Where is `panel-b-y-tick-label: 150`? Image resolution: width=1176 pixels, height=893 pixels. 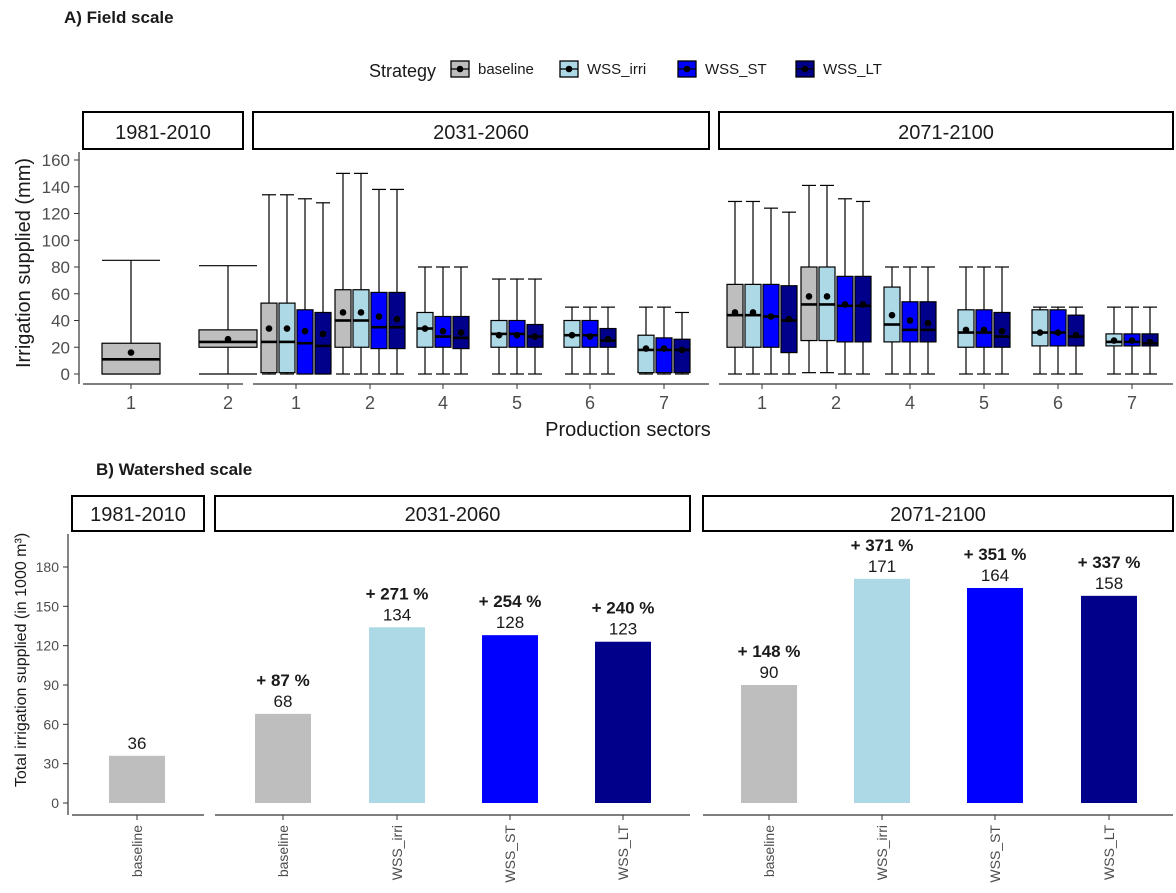 panel-b-y-tick-label: 150 is located at coordinates (48, 606).